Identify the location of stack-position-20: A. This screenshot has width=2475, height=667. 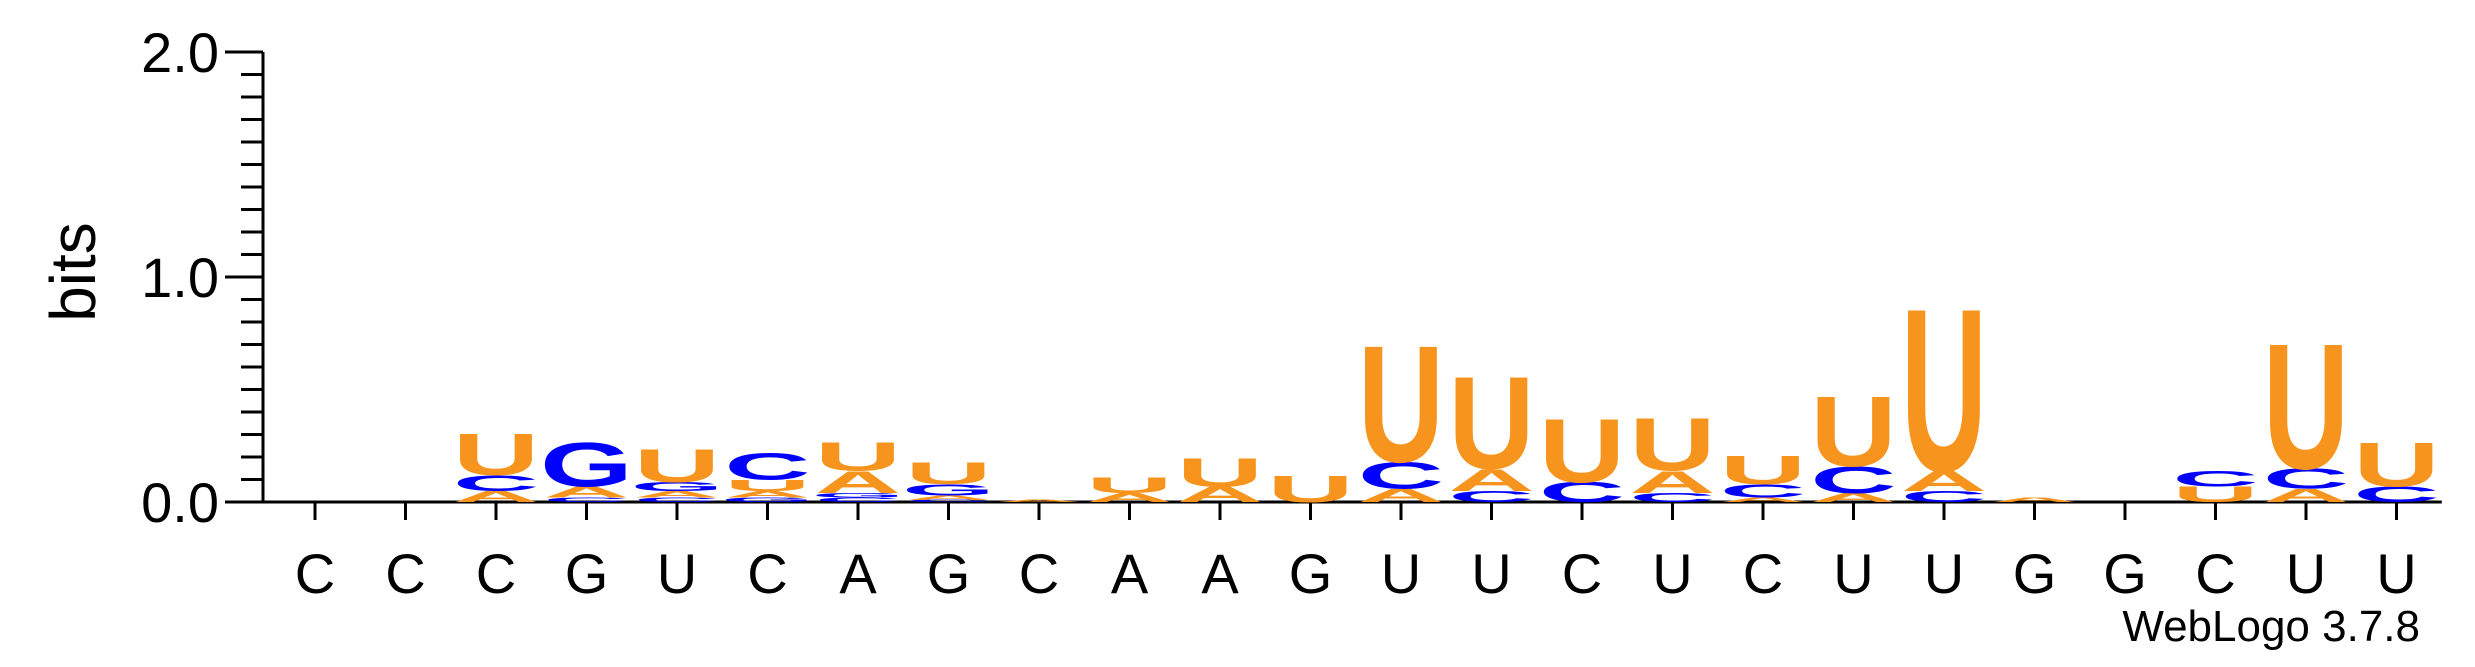
(2034, 499).